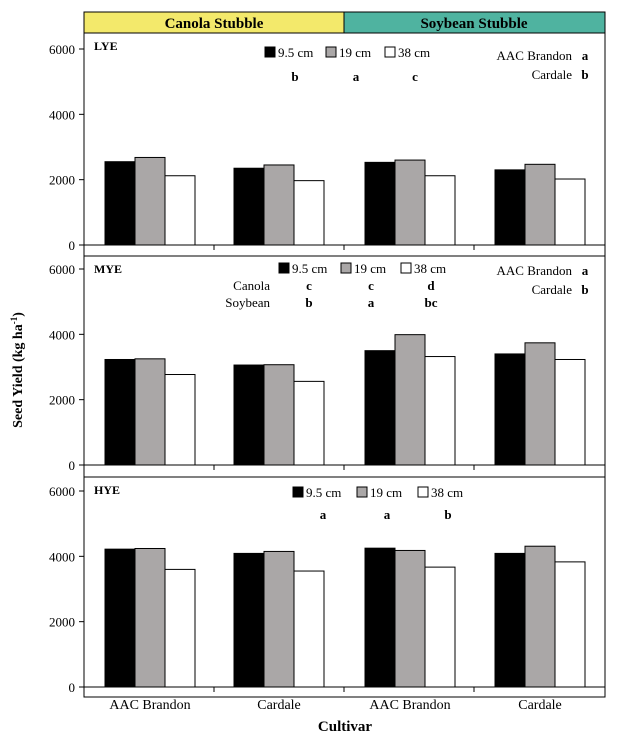  What do you see at coordinates (371, 302) in the screenshot?
I see `sig-letter-mye-2-2: a` at bounding box center [371, 302].